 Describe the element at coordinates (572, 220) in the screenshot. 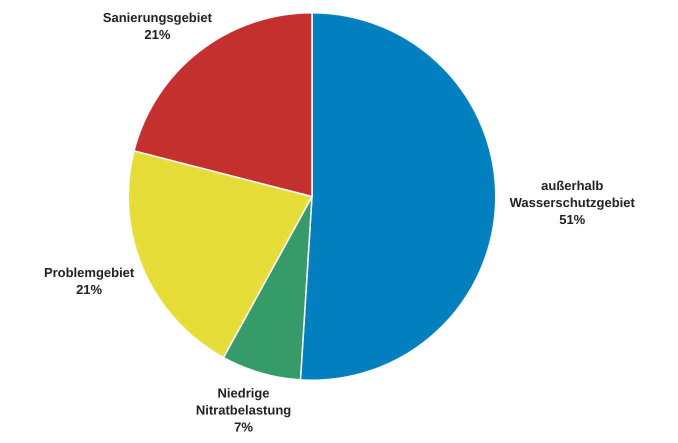

I see `data-label: 51%` at that location.